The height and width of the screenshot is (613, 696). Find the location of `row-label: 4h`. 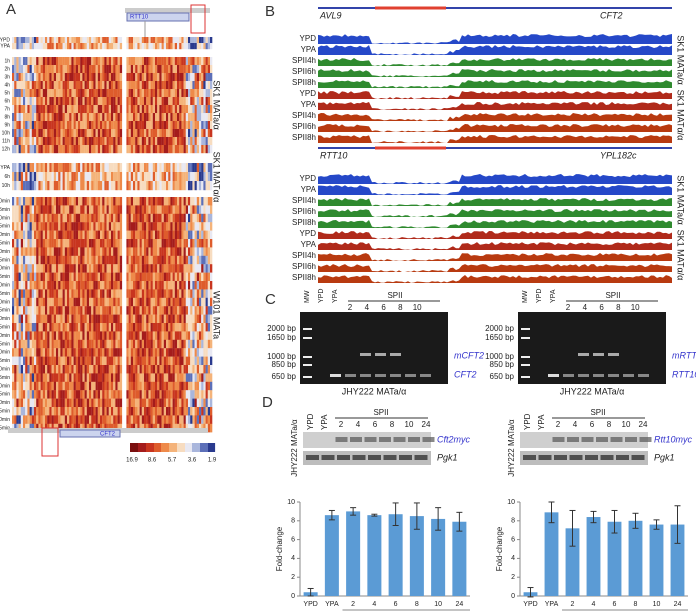

row-label: 4h is located at coordinates (7, 85).